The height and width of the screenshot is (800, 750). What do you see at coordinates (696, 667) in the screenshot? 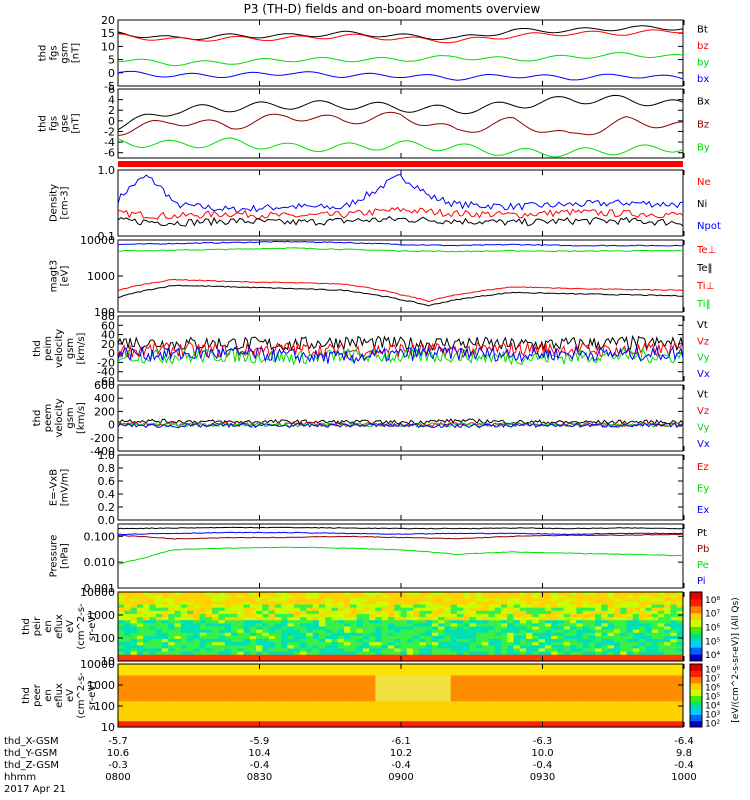
I see `colorbar-cell` at bounding box center [696, 667].